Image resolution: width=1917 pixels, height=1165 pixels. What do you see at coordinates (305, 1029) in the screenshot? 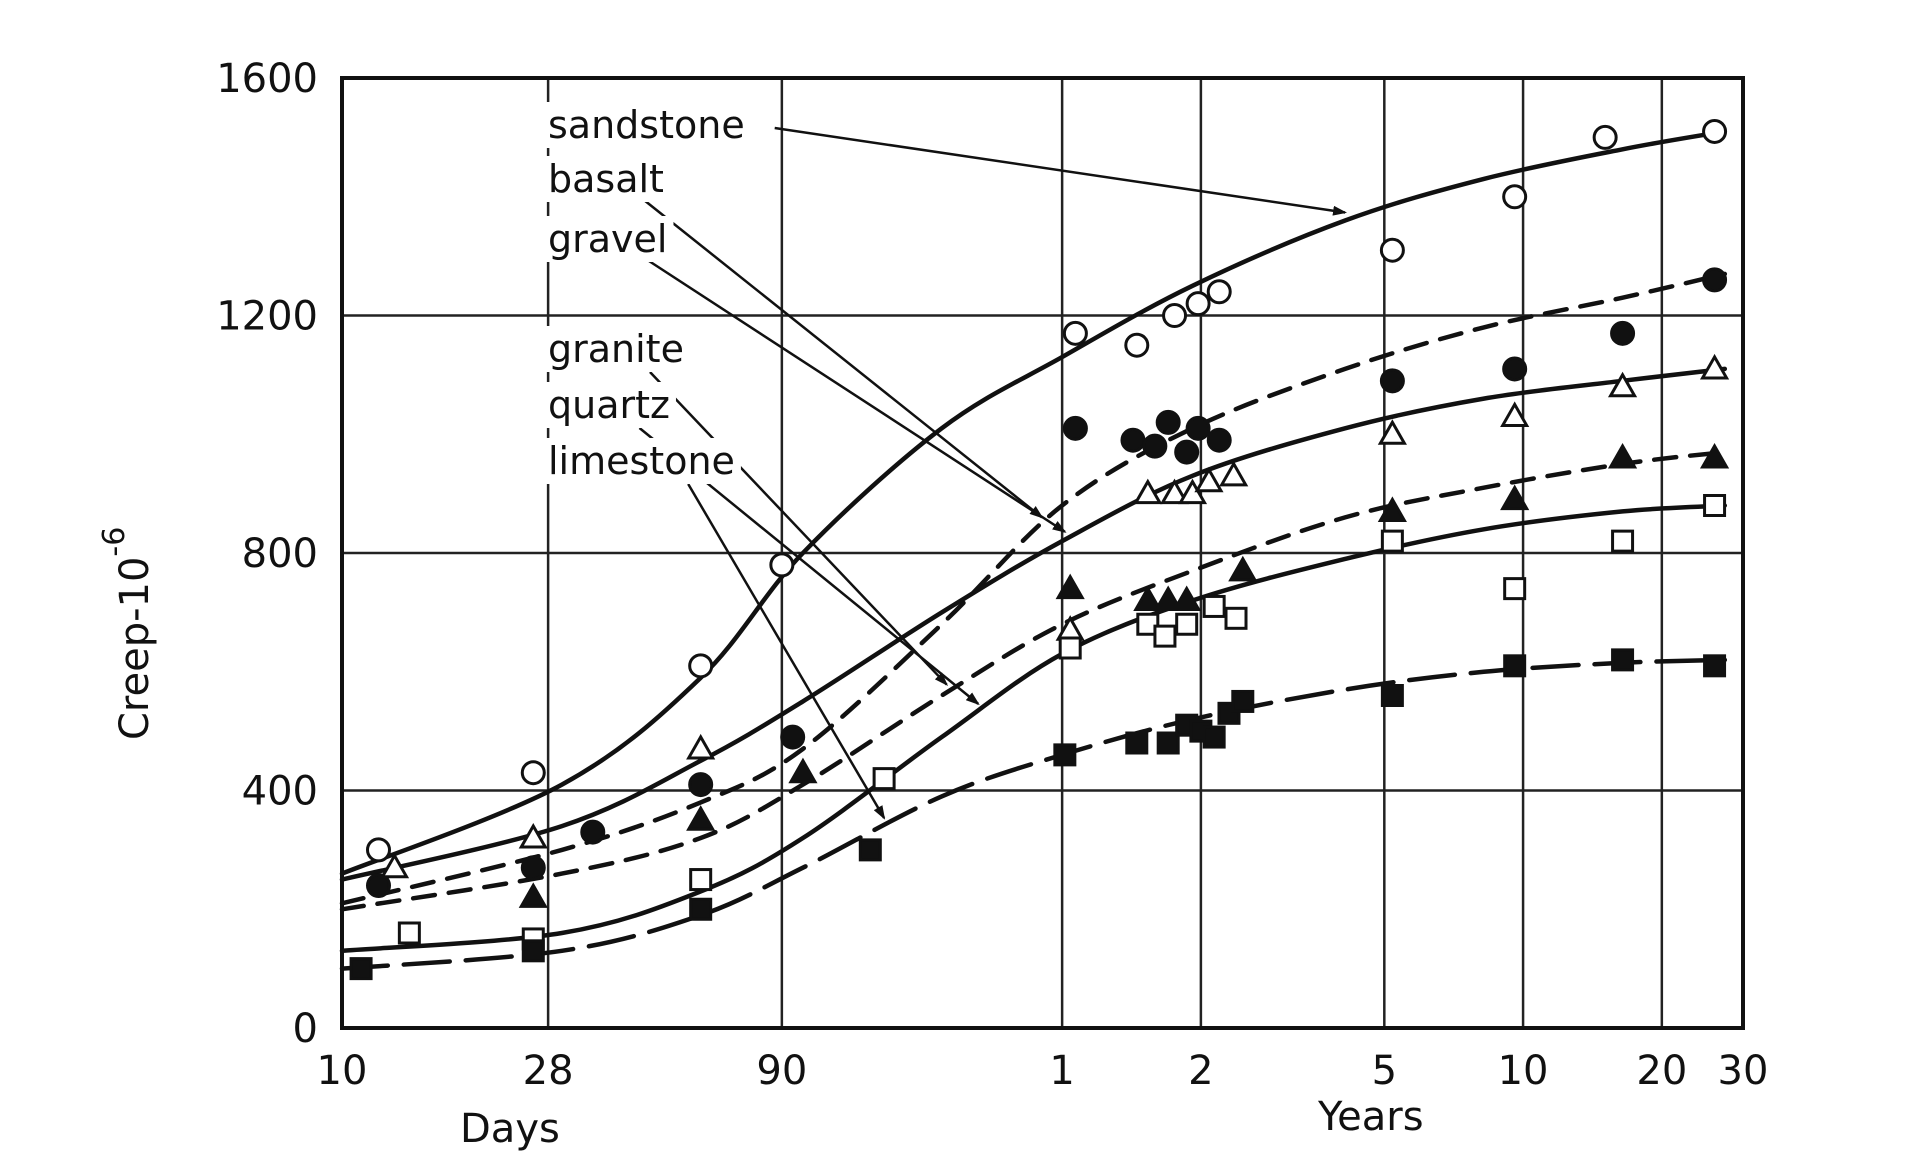
I see `y-tick-label-0: 0` at bounding box center [305, 1029].